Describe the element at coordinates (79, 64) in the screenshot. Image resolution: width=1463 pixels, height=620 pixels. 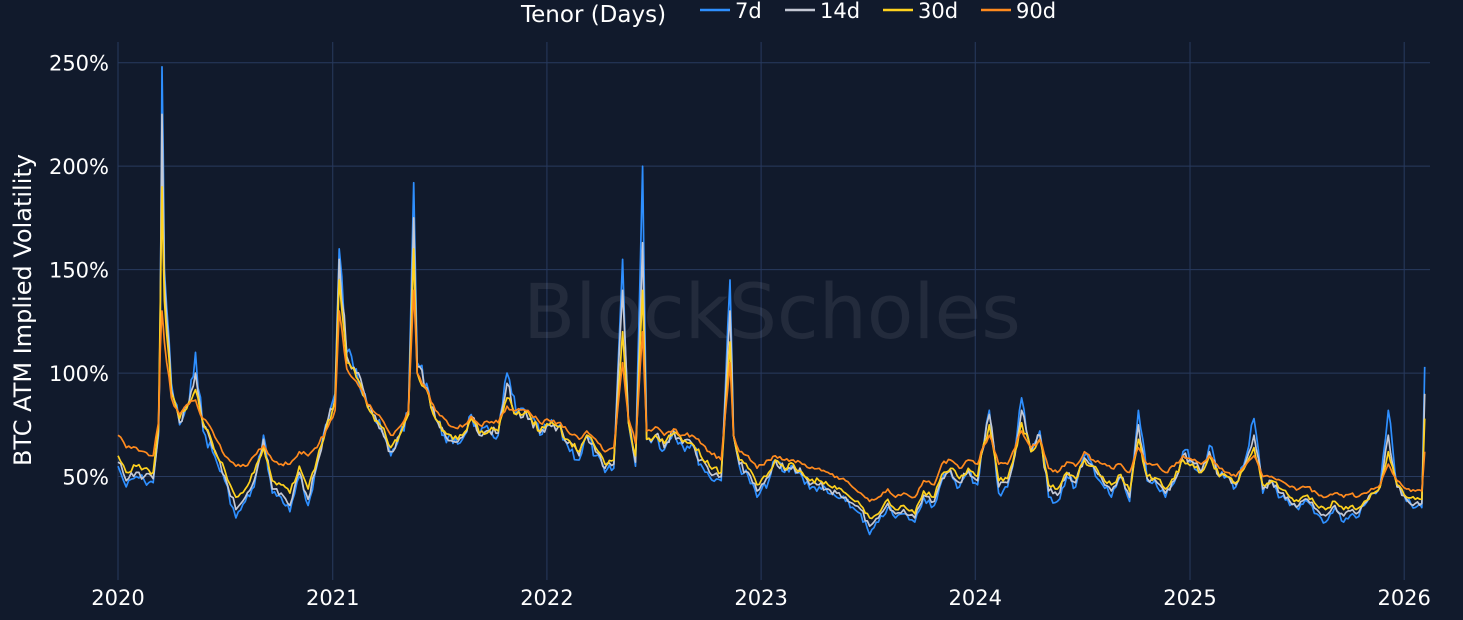
I see `y-tick-label: 250%` at that location.